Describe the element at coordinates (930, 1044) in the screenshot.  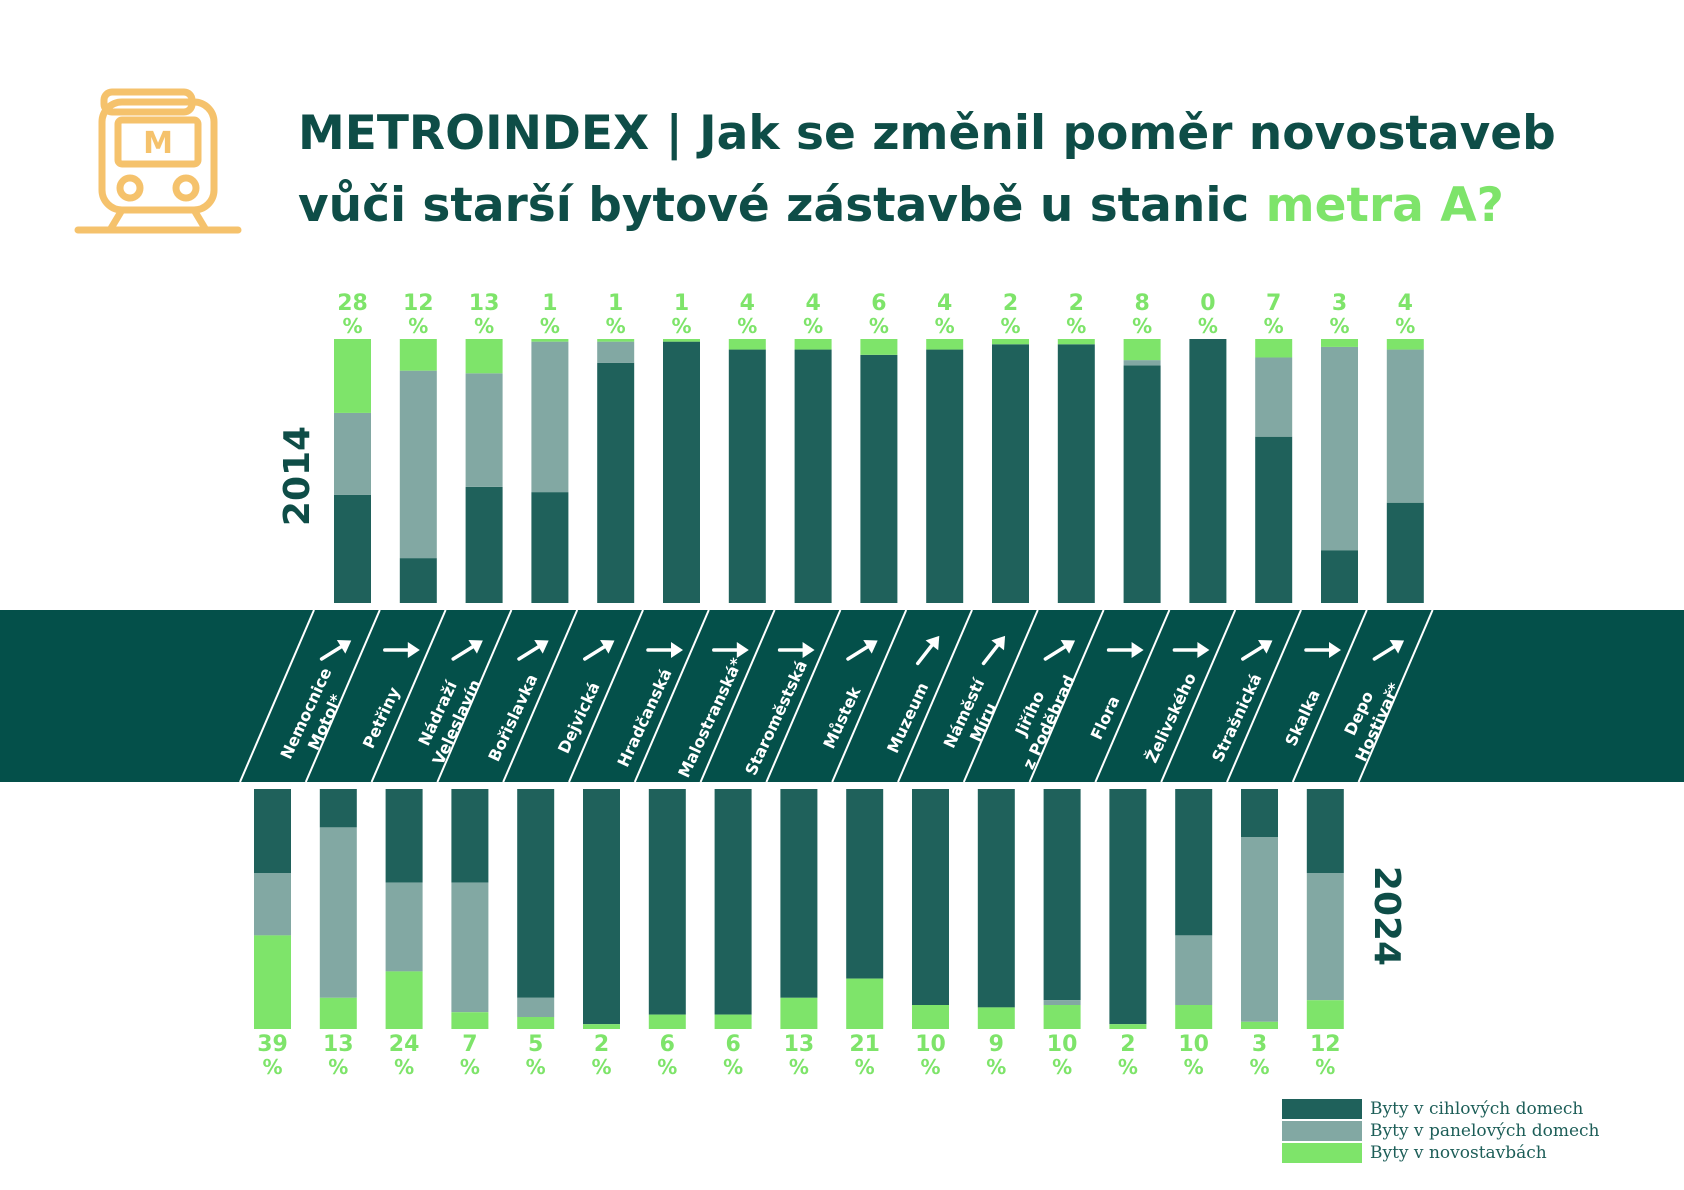
I see `pct-label-2024-10: 10` at that location.